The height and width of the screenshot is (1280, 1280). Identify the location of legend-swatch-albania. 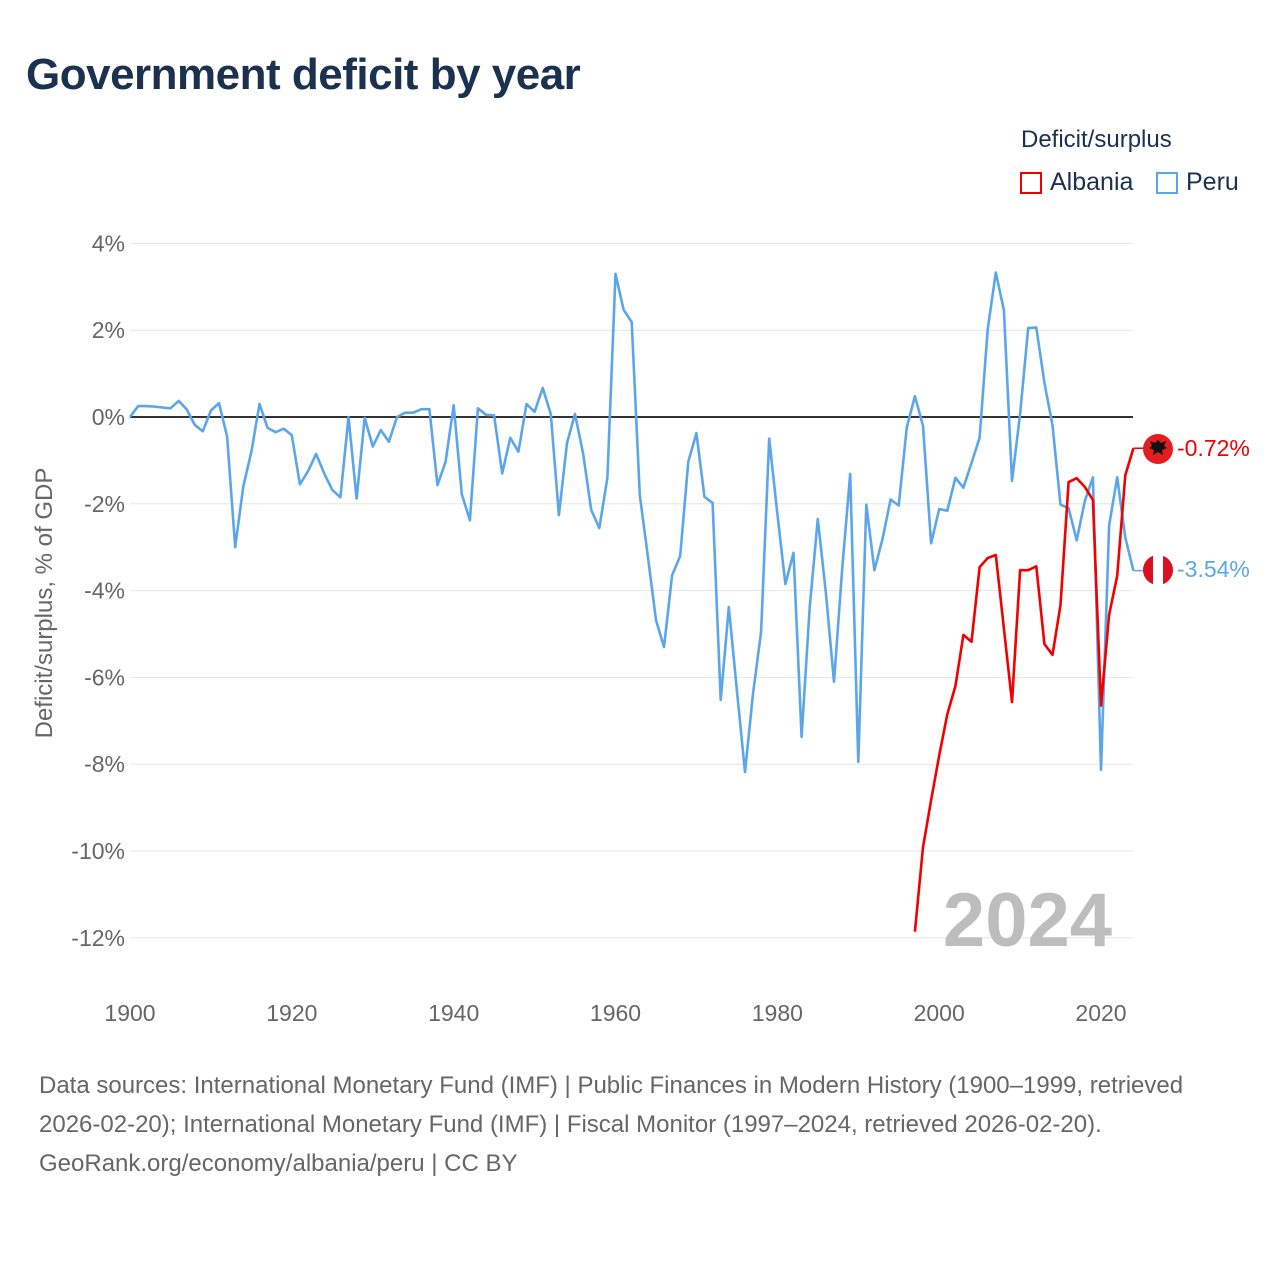
(1031, 182).